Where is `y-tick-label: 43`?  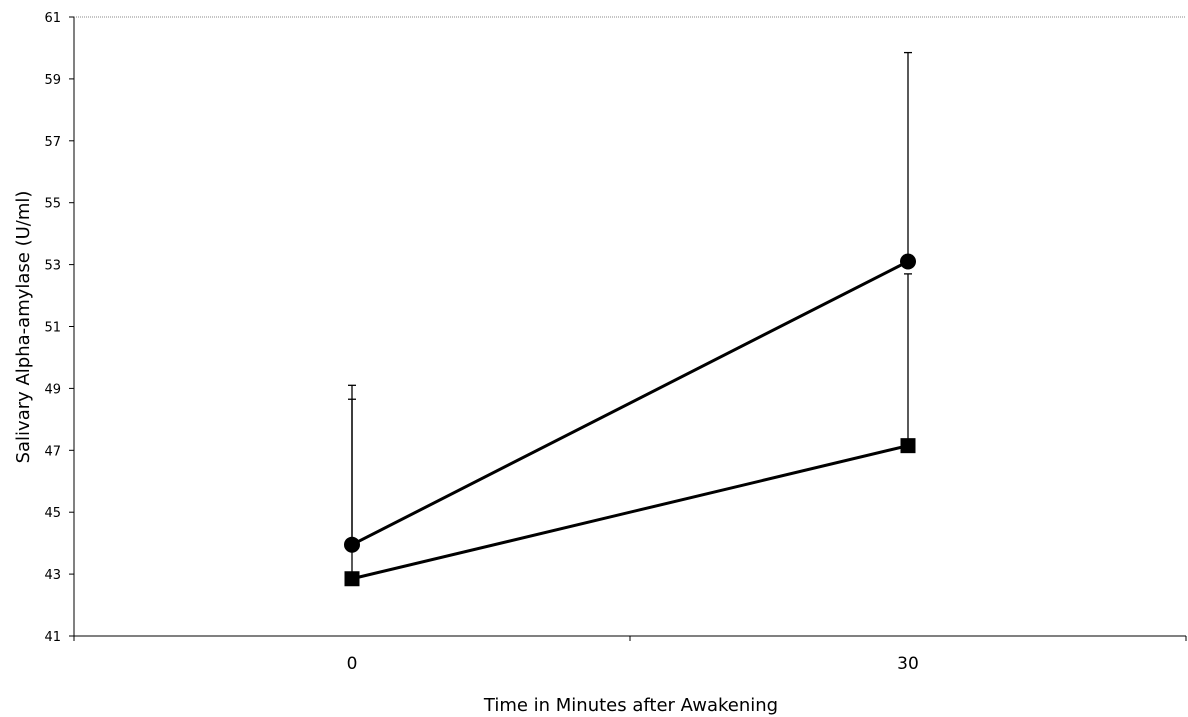 y-tick-label: 43 is located at coordinates (52, 575).